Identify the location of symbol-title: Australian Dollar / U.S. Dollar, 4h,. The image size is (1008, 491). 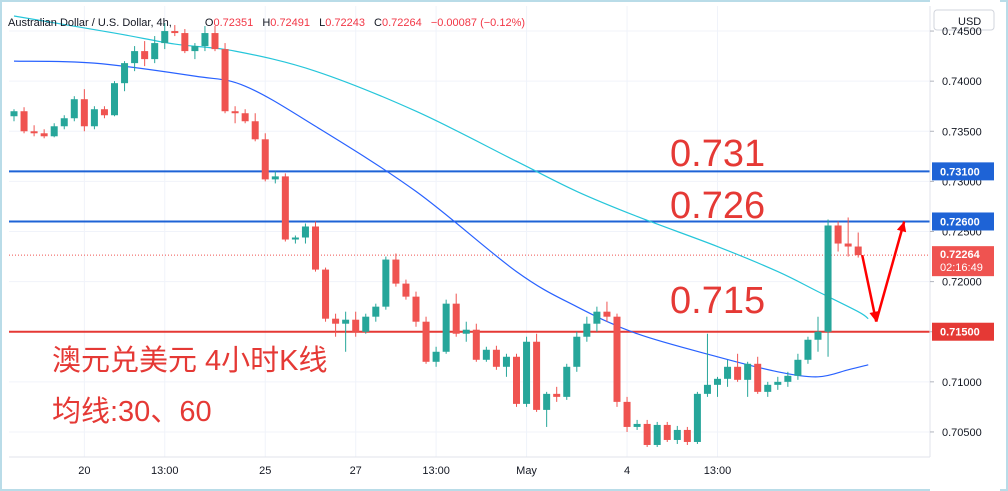
(90, 23).